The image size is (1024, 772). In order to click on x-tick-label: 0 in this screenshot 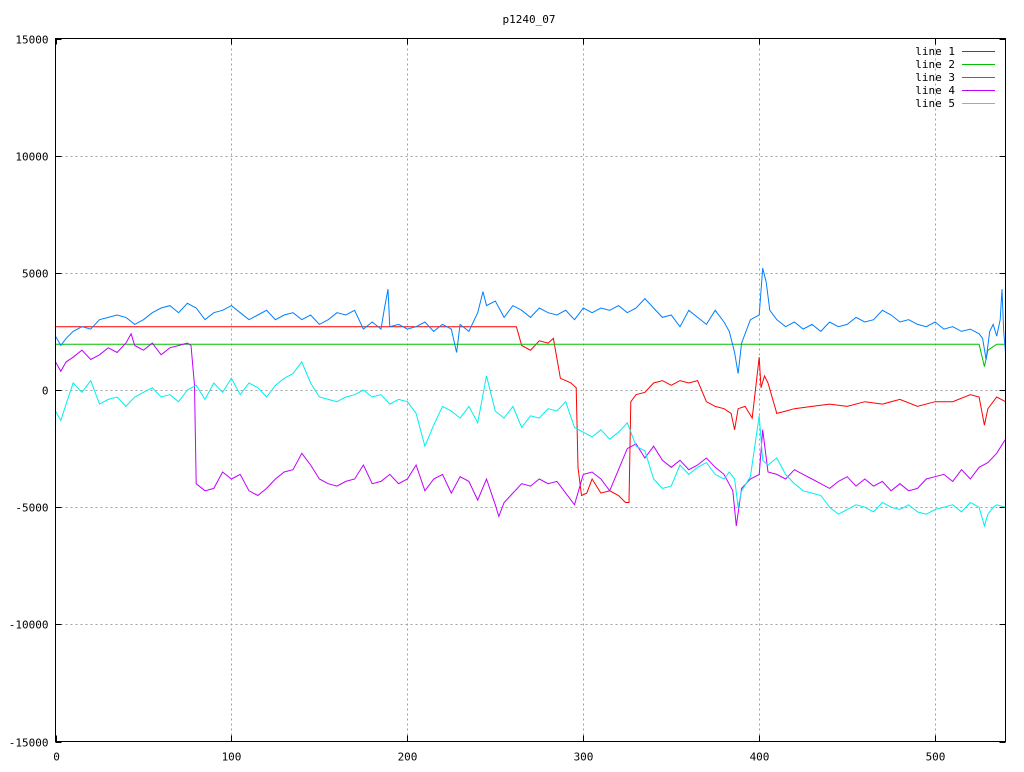, I will do `click(56, 757)`.